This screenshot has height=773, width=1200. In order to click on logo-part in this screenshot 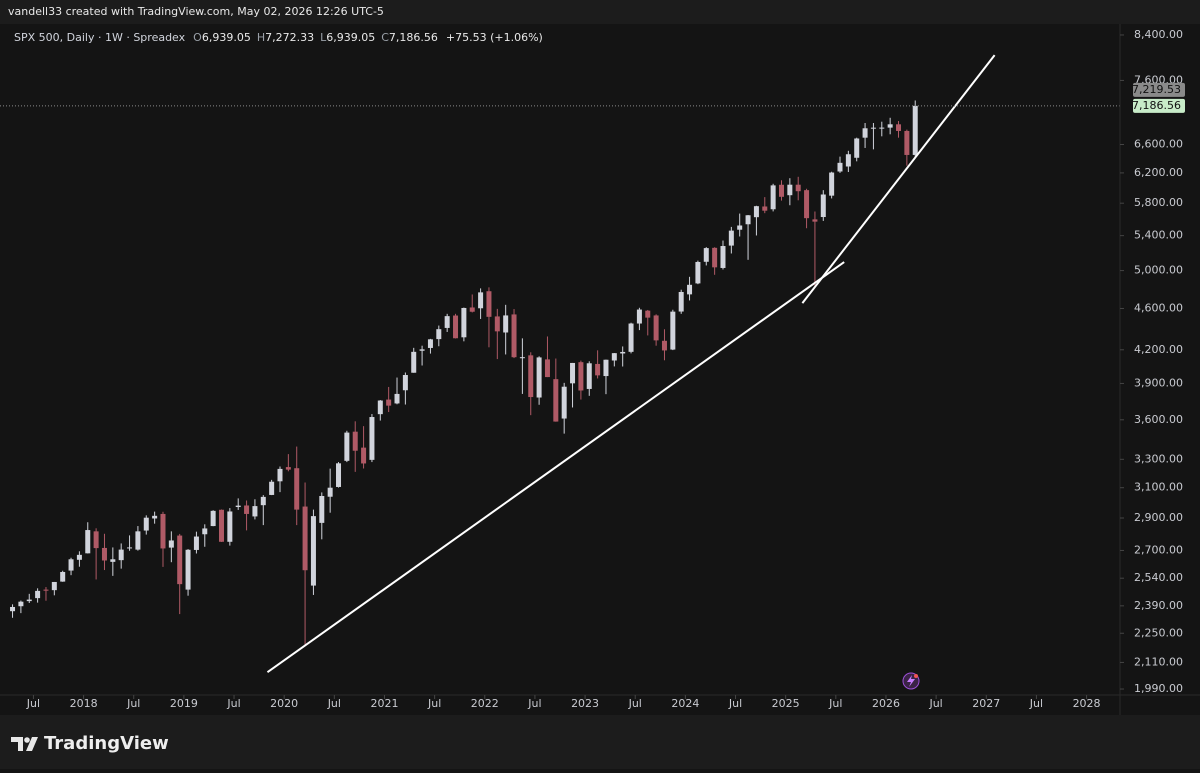, I will do `click(32, 744)`.